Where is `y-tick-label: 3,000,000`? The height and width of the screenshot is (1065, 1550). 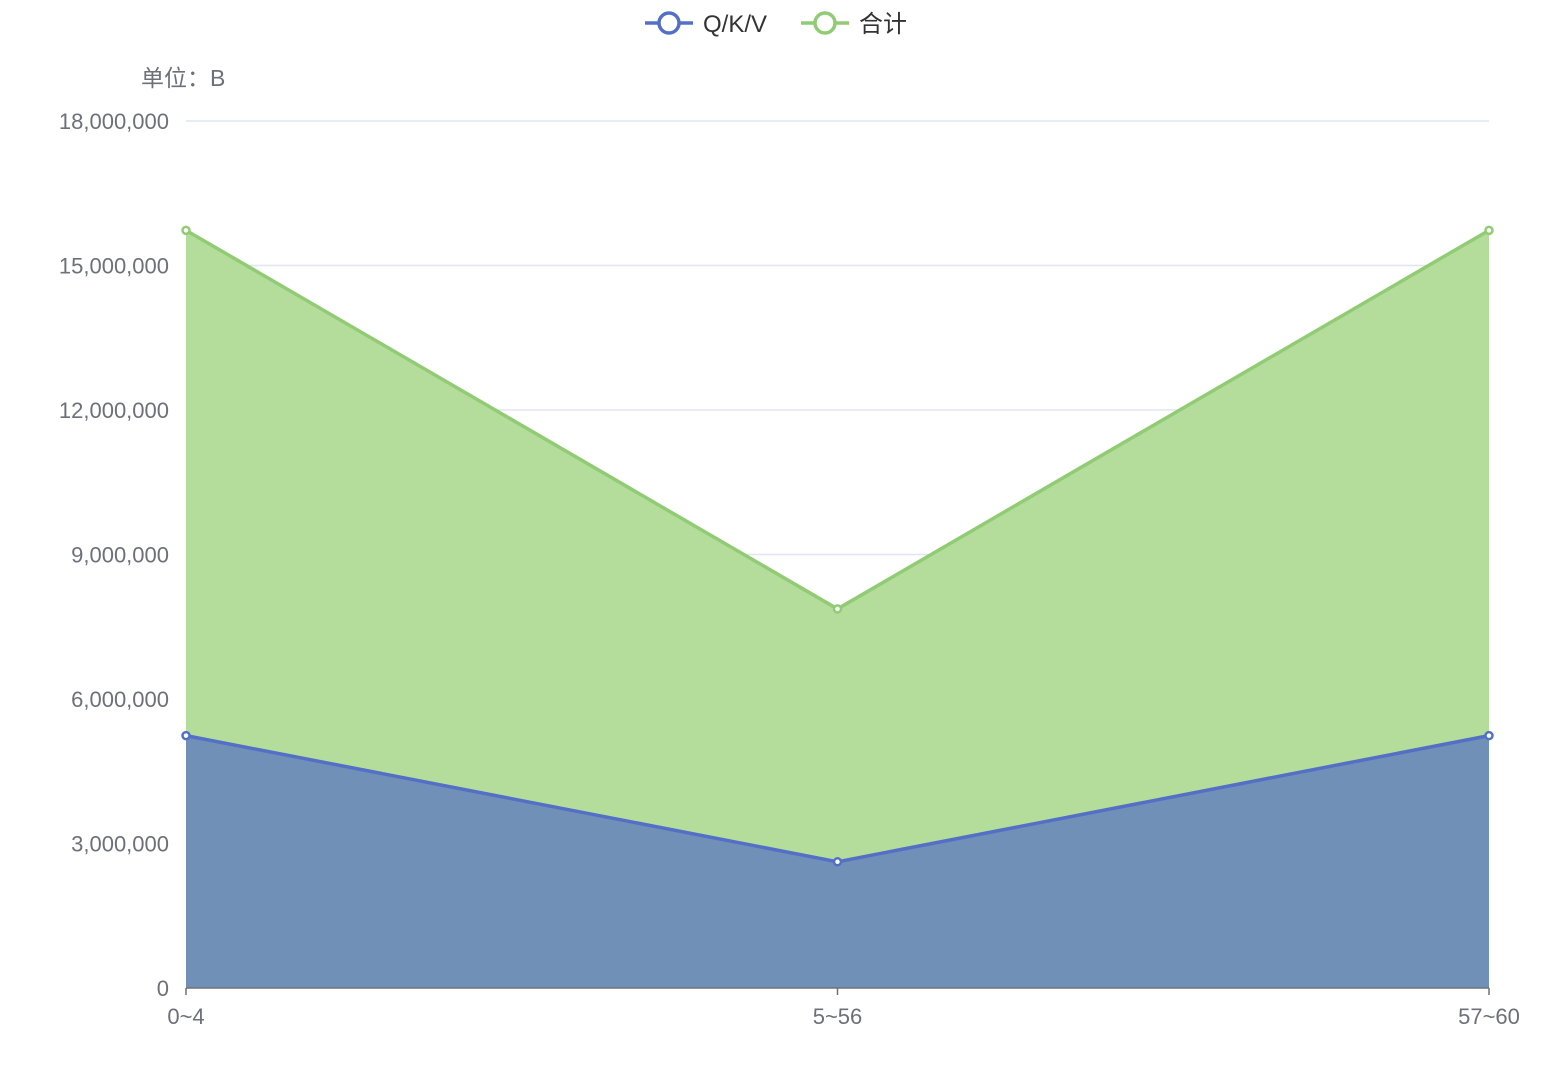
y-tick-label: 3,000,000 is located at coordinates (120, 844).